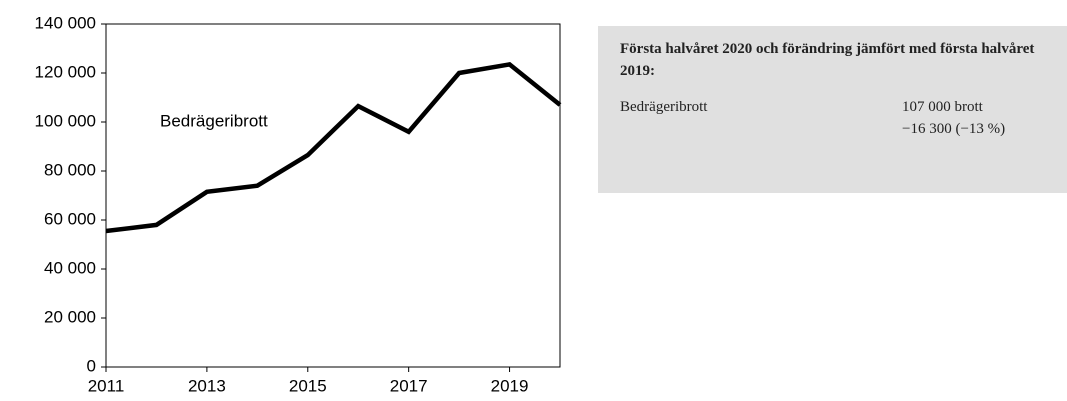 This screenshot has height=401, width=1067. I want to click on annotation: Bedrägeribrott, so click(214, 120).